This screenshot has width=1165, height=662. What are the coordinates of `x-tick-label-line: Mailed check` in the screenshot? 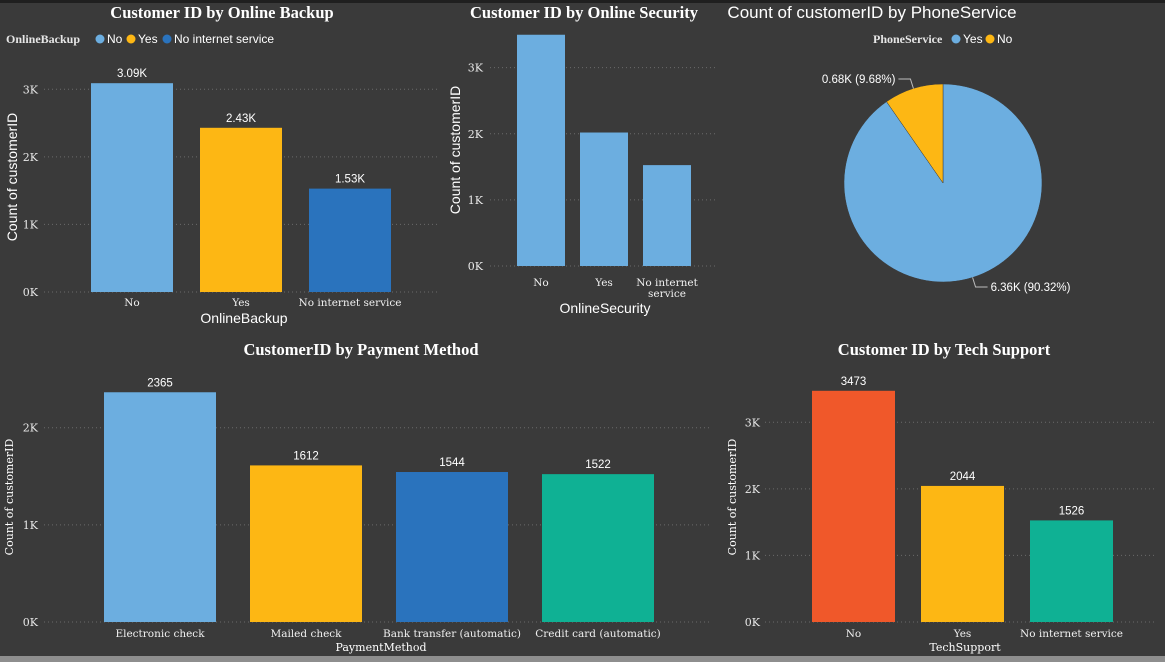 It's located at (306, 634).